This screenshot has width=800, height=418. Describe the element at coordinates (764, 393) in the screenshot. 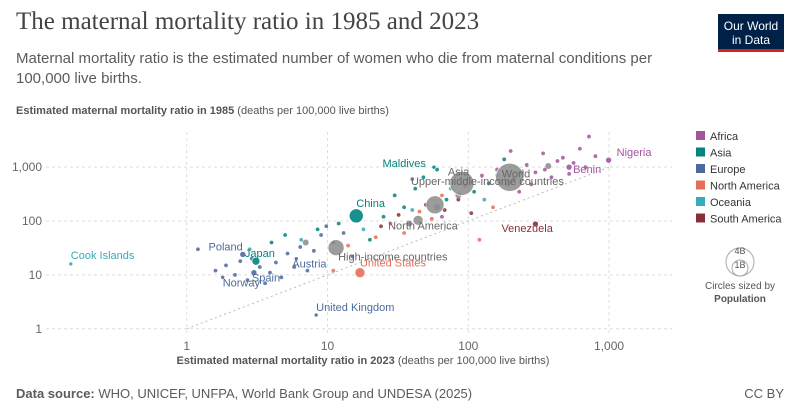

I see `license-link: CC BY` at that location.